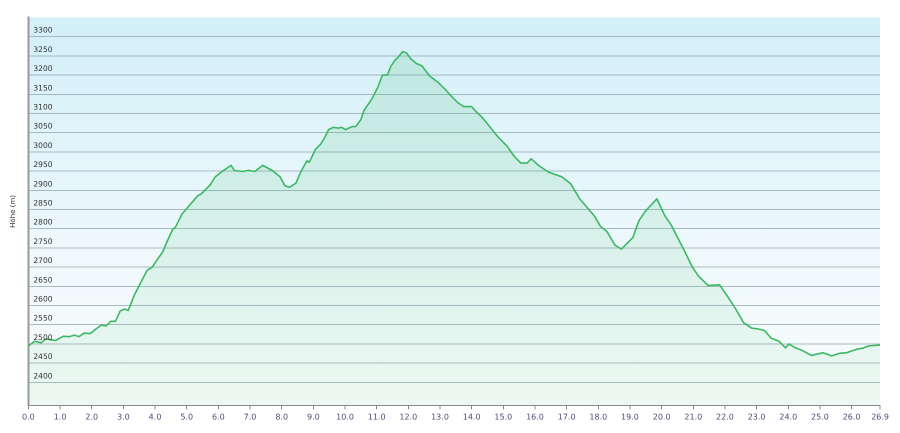 The image size is (900, 433). I want to click on x-tick-label: 6.0, so click(218, 417).